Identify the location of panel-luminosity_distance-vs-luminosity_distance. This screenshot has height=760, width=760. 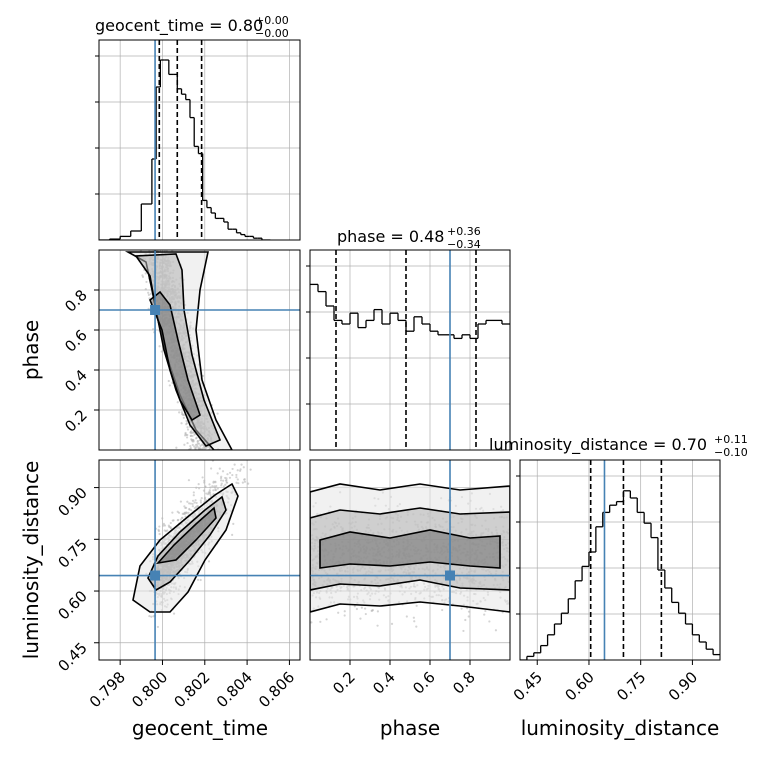
(618, 560).